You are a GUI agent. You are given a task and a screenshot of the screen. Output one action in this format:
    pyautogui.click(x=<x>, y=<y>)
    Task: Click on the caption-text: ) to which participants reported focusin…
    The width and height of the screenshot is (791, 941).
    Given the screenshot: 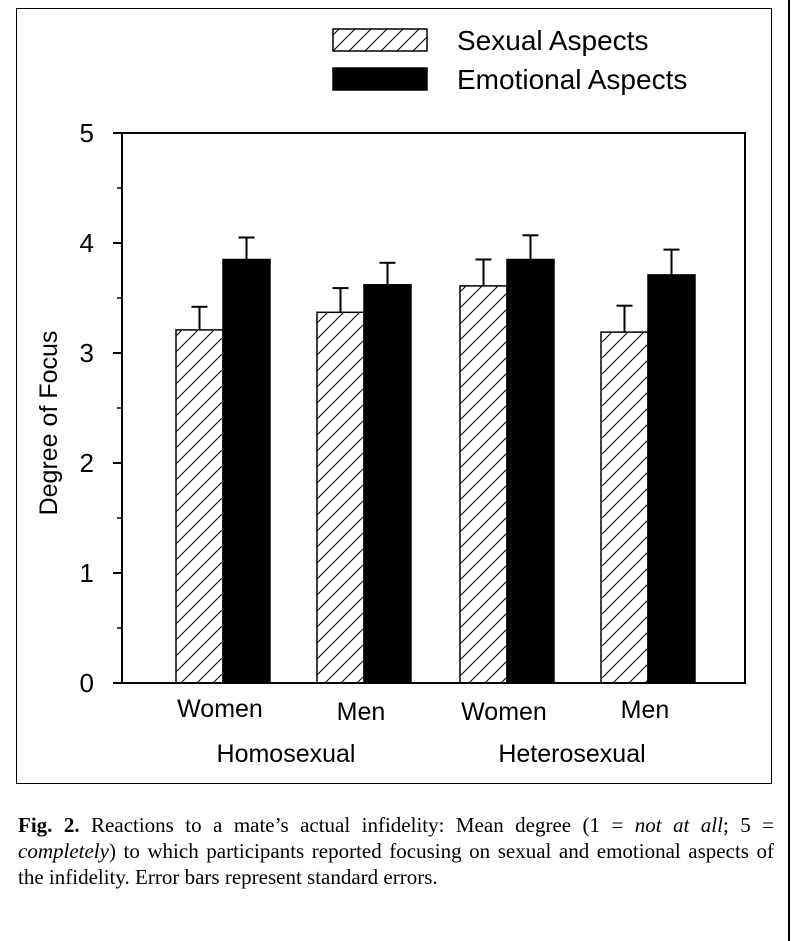 What is the action you would take?
    pyautogui.click(x=396, y=864)
    